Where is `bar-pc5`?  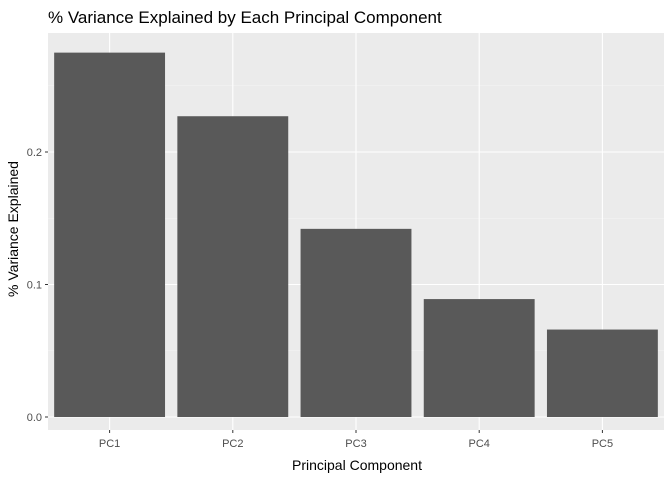 bar-pc5 is located at coordinates (602, 373).